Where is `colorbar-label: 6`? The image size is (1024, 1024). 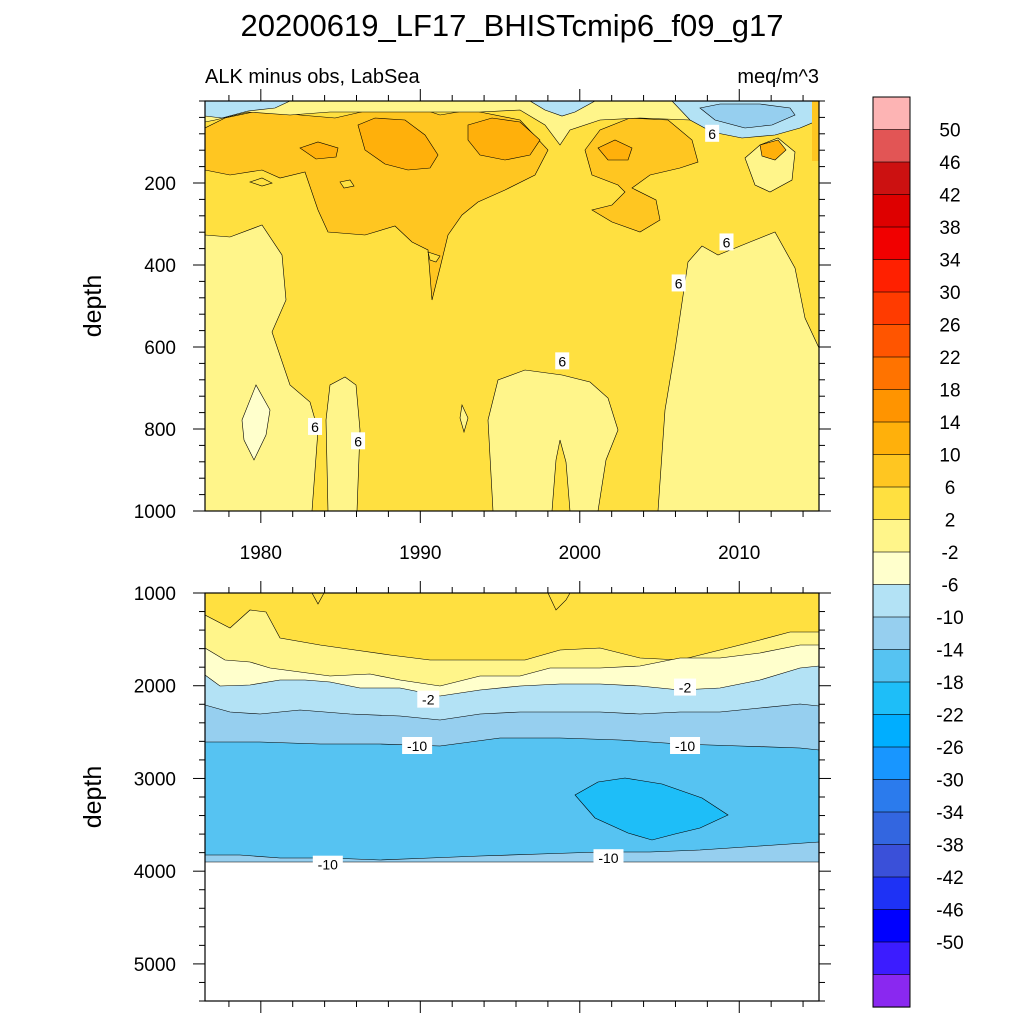
colorbar-label: 6 is located at coordinates (950, 488).